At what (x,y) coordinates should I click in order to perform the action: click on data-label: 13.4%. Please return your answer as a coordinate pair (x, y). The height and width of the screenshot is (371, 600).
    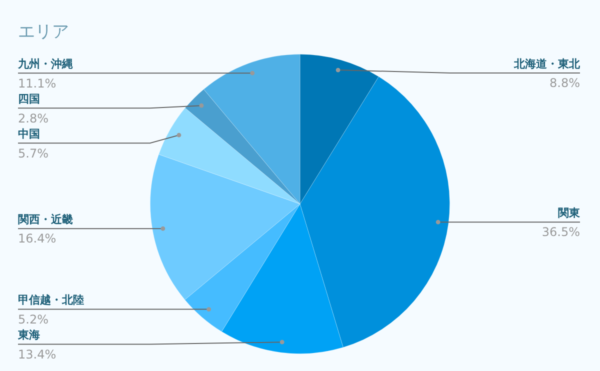
    Looking at the image, I should click on (37, 354).